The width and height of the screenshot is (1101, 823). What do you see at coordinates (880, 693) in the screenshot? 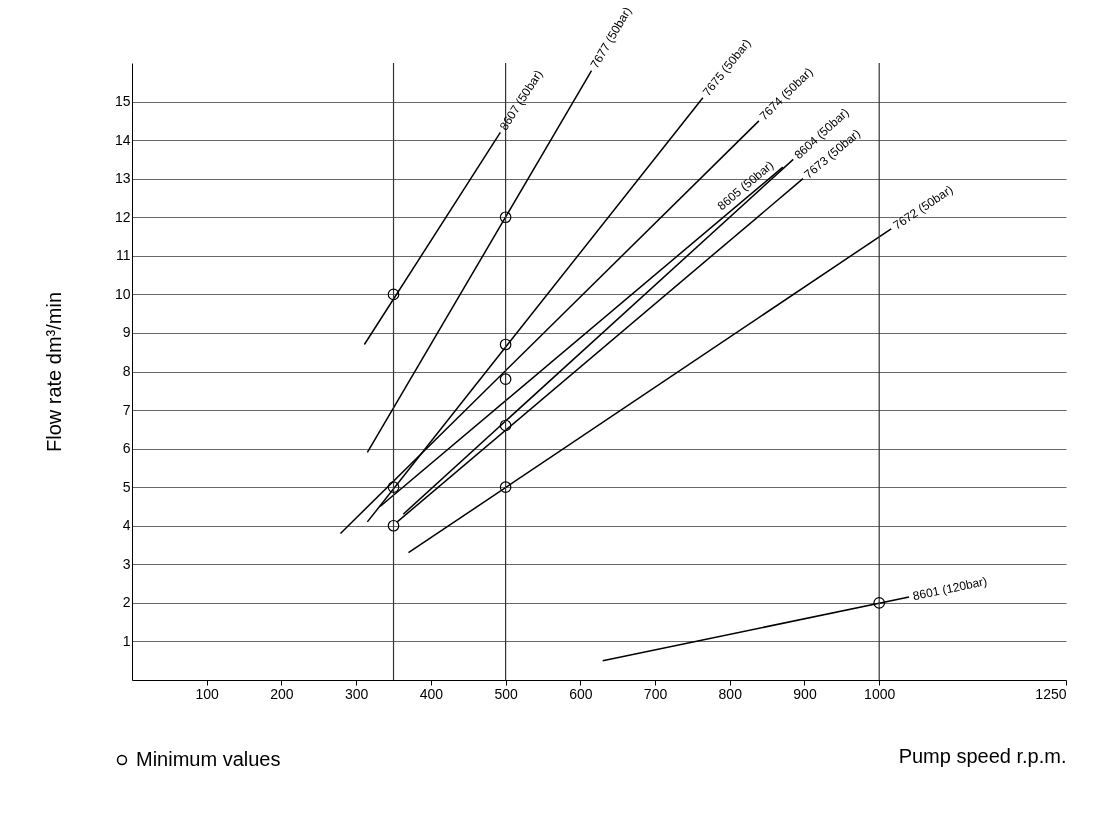
I see `x-tick-label: 1000` at bounding box center [880, 693].